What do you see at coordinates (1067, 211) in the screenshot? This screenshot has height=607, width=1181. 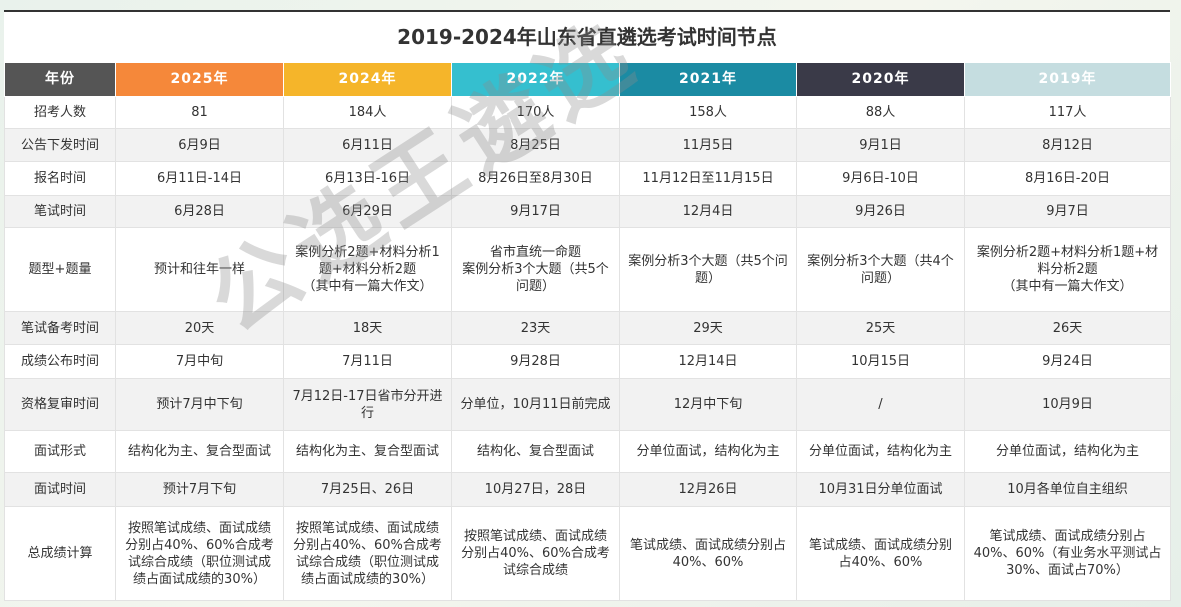 I see `table-cell: 9月7日` at bounding box center [1067, 211].